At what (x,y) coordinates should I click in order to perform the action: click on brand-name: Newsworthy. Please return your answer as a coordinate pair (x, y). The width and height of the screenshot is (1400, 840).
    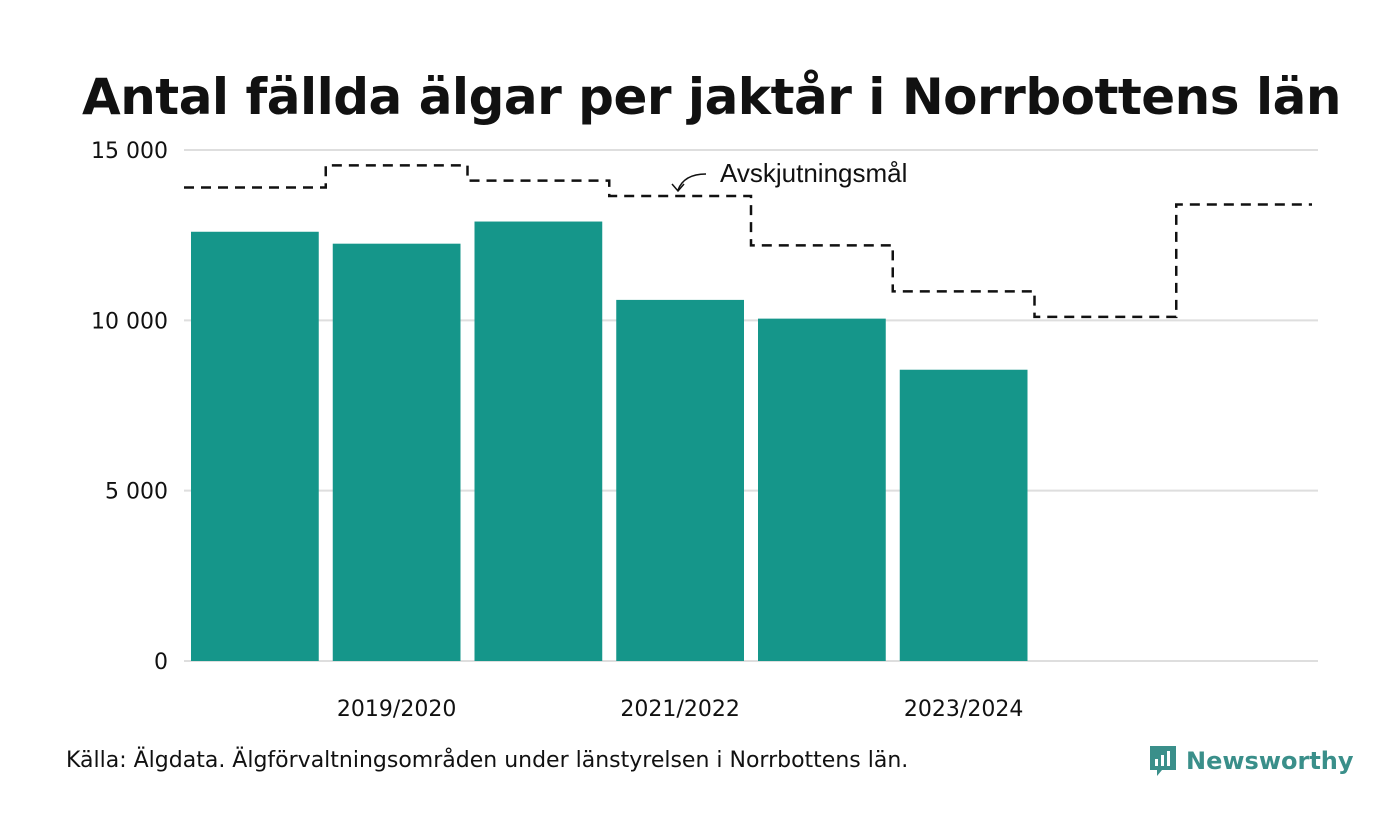
    Looking at the image, I should click on (1270, 761).